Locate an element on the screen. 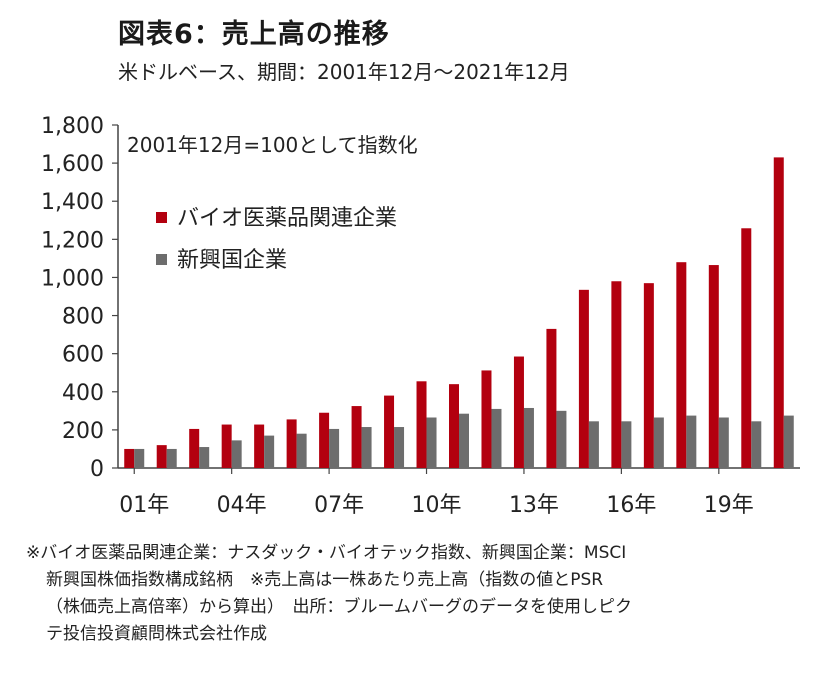  footnote-line: テ投信投資顧問株式会社作成 is located at coordinates (156, 634).